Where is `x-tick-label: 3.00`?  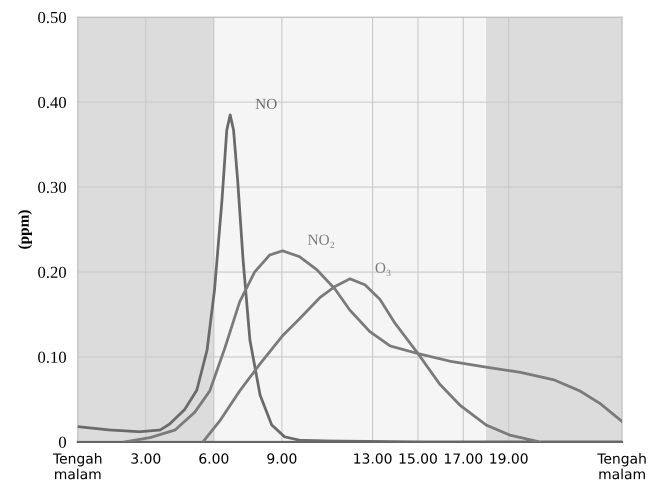 x-tick-label: 3.00 is located at coordinates (145, 458).